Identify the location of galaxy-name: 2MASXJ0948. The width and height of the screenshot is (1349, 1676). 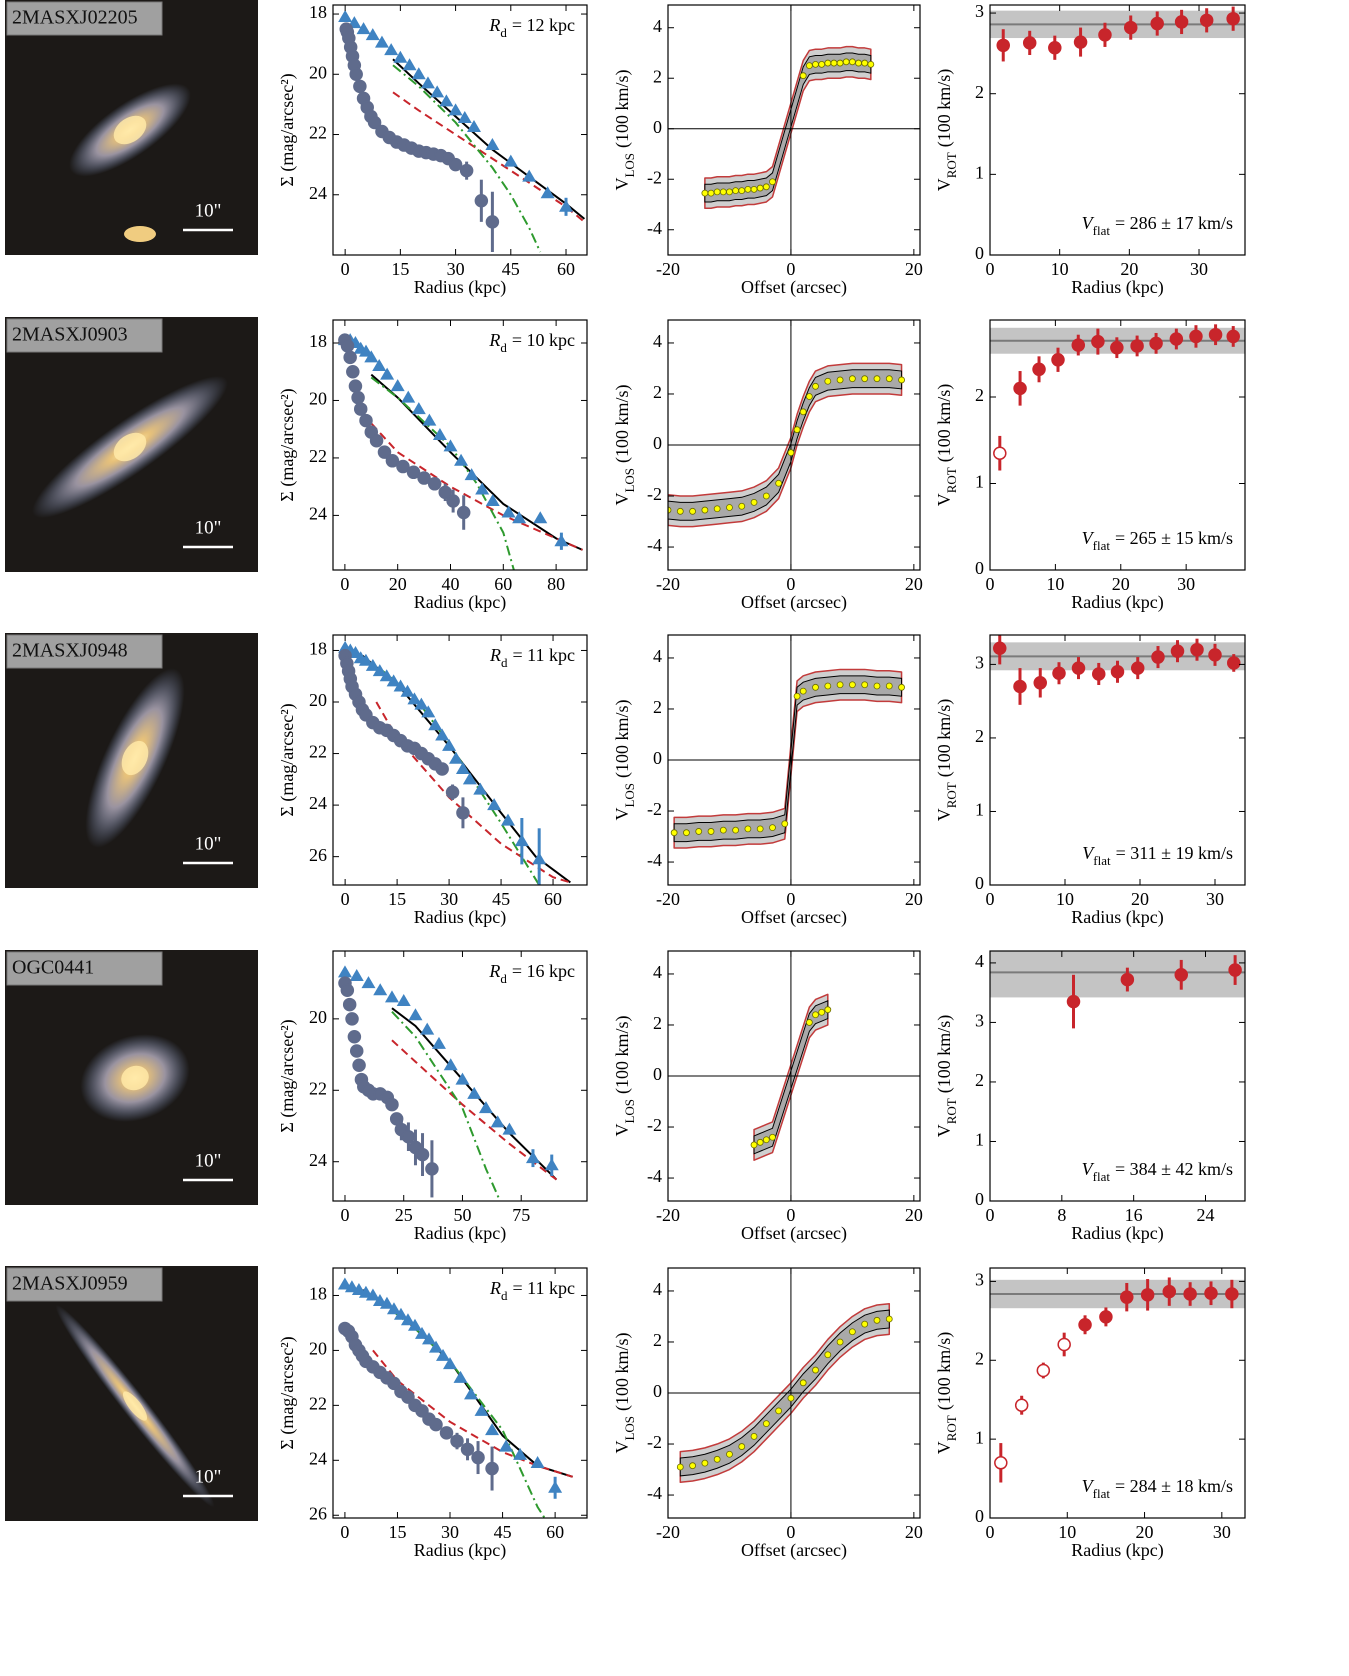
(70, 651).